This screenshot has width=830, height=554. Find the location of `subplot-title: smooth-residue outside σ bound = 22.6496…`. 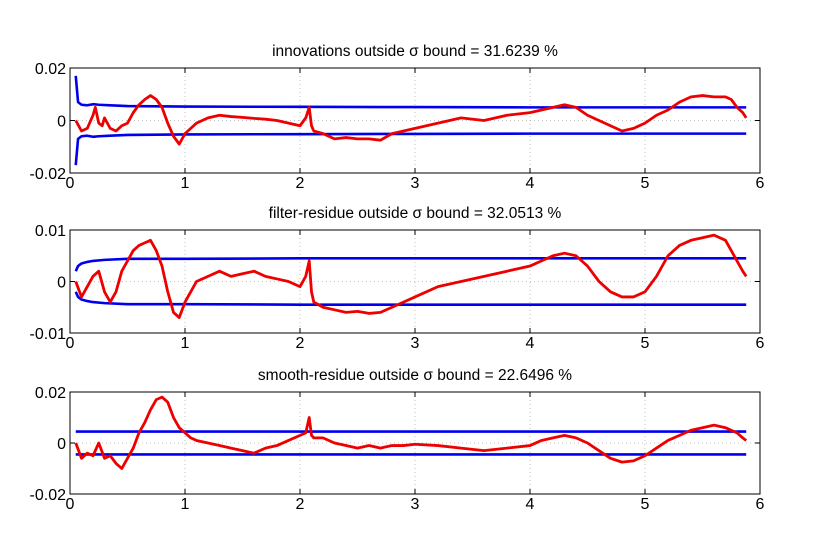

subplot-title: smooth-residue outside σ bound = 22.6496… is located at coordinates (415, 375).